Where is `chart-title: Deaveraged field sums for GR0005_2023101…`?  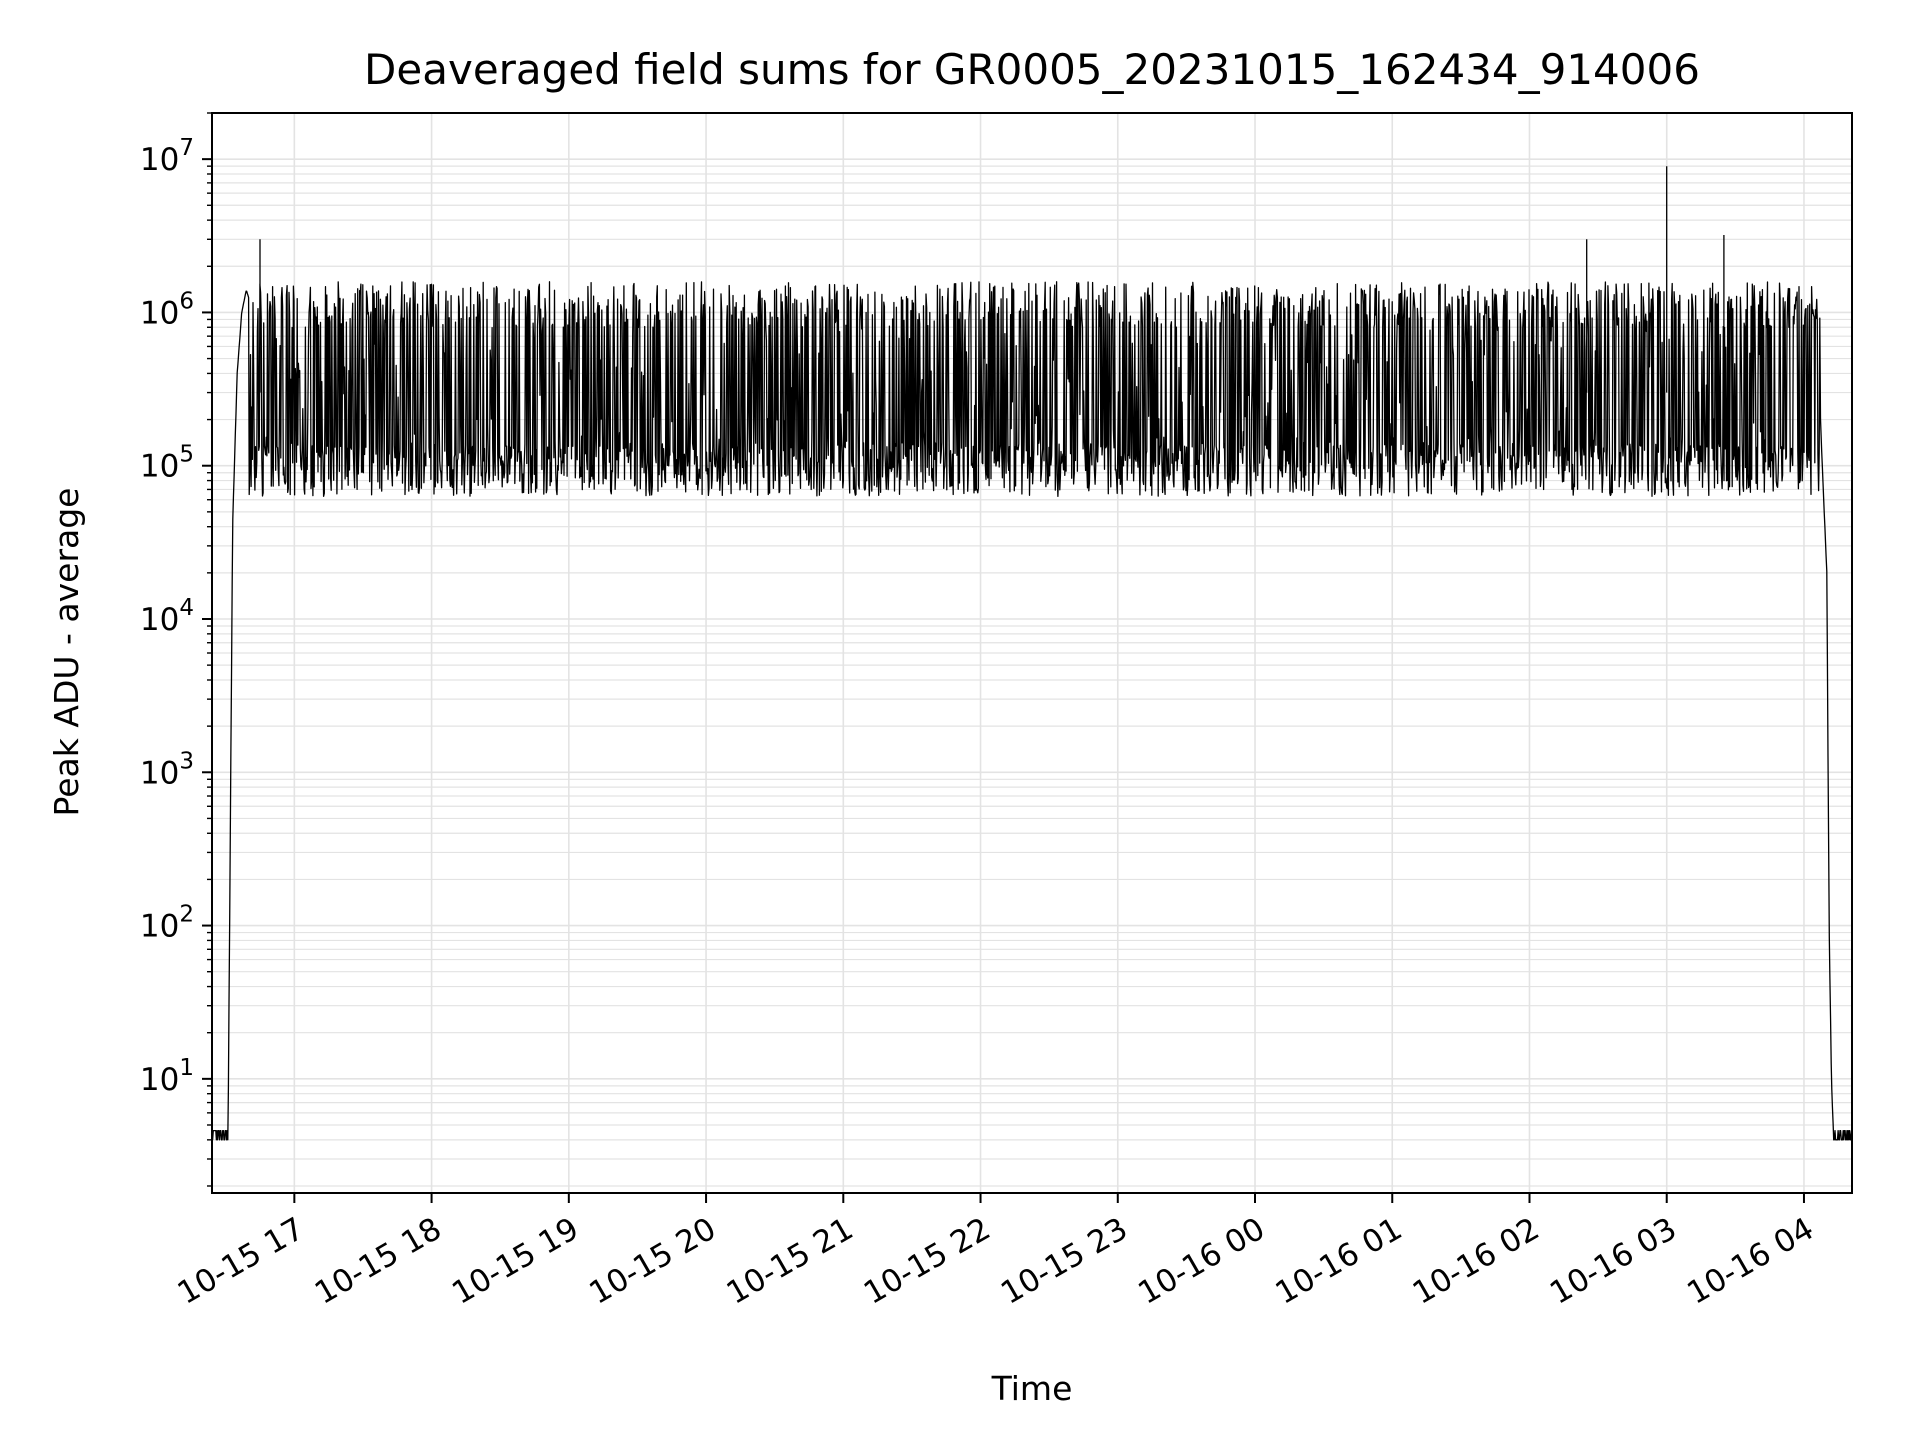
chart-title: Deaveraged field sums for GR0005_2023101… is located at coordinates (1032, 69).